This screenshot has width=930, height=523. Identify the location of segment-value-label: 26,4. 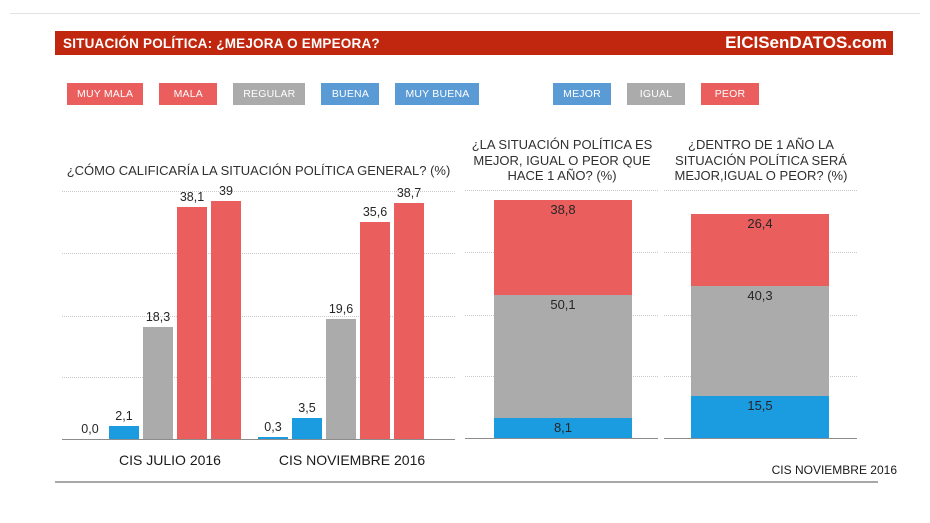
(760, 223).